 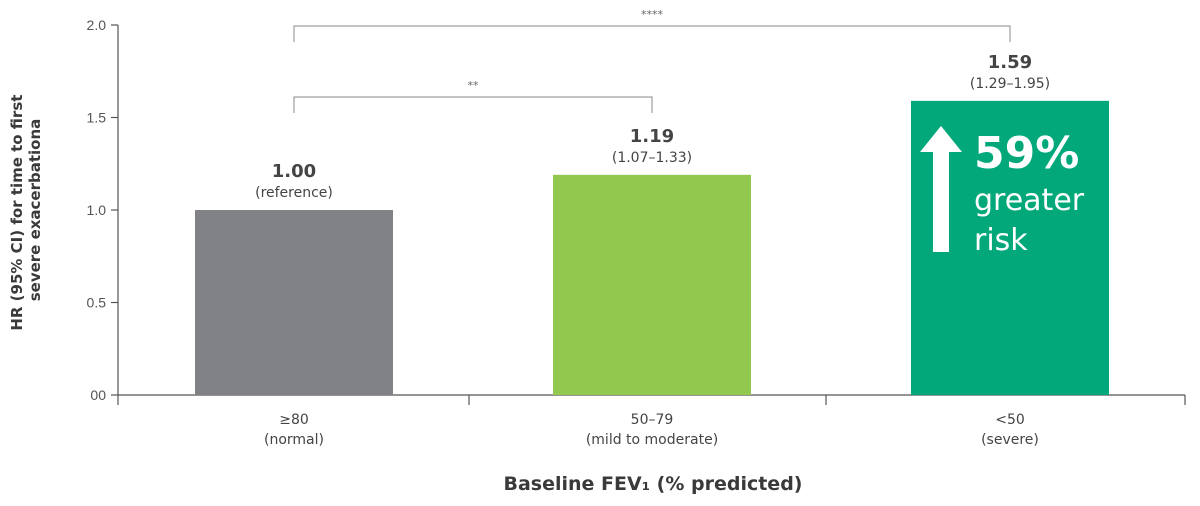 I want to click on callout-line2: risk, so click(x=1001, y=240).